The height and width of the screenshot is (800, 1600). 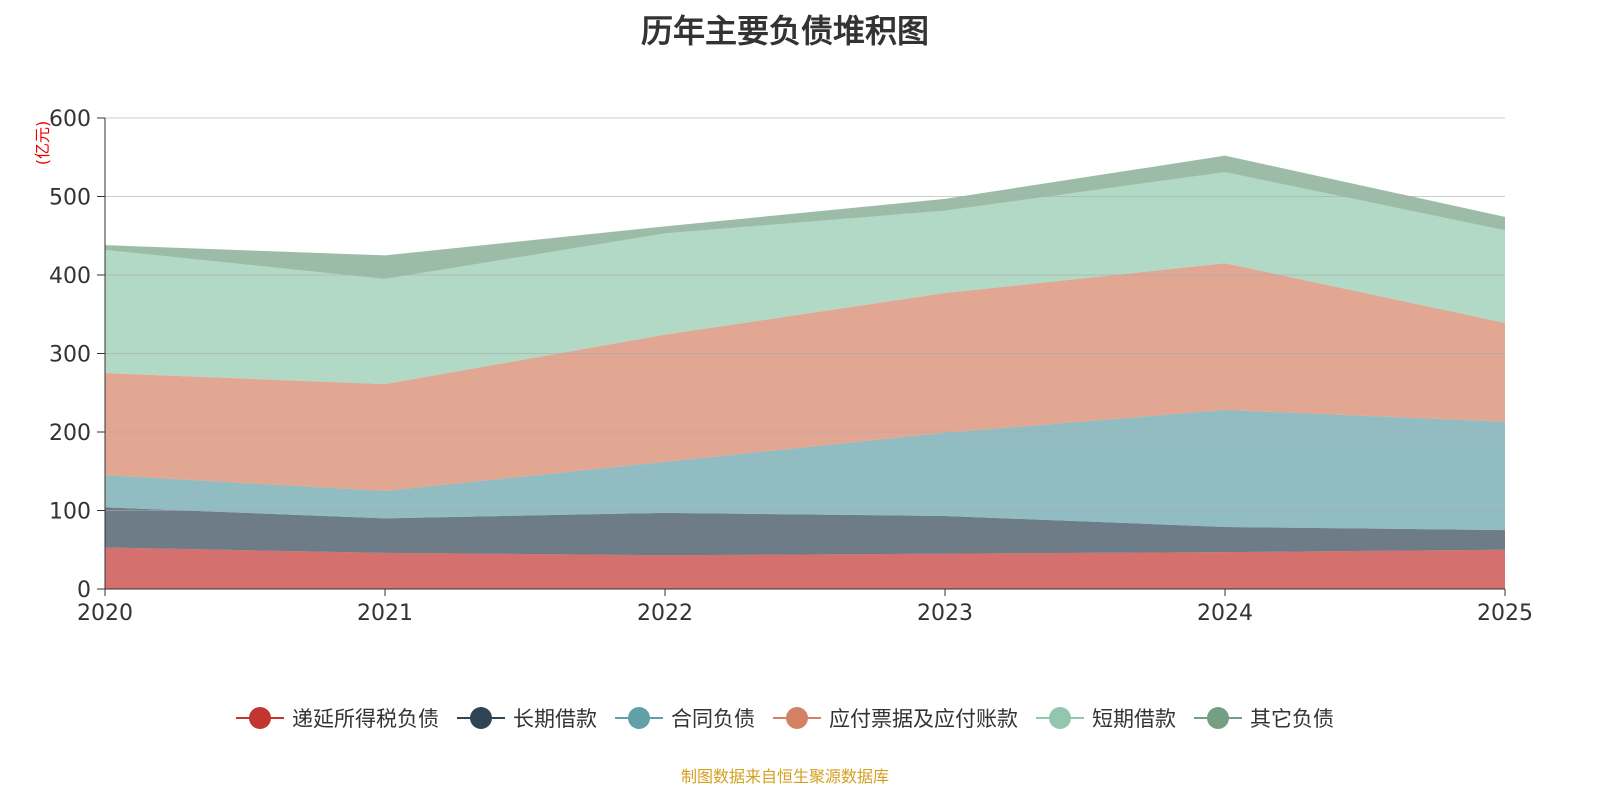 What do you see at coordinates (665, 613) in the screenshot?
I see `x-tick-label: 2022` at bounding box center [665, 613].